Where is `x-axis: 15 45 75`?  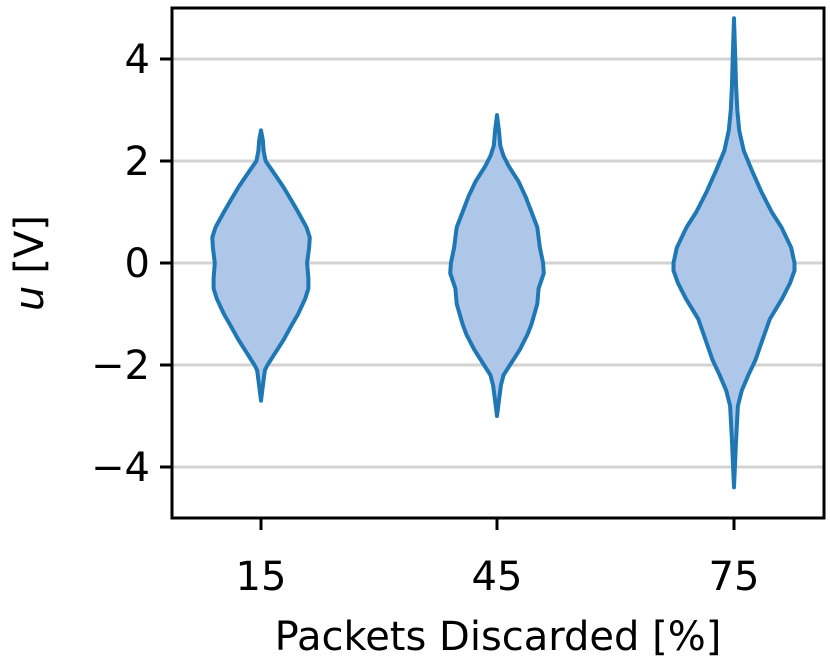
x-axis: 15 45 75 is located at coordinates (498, 559).